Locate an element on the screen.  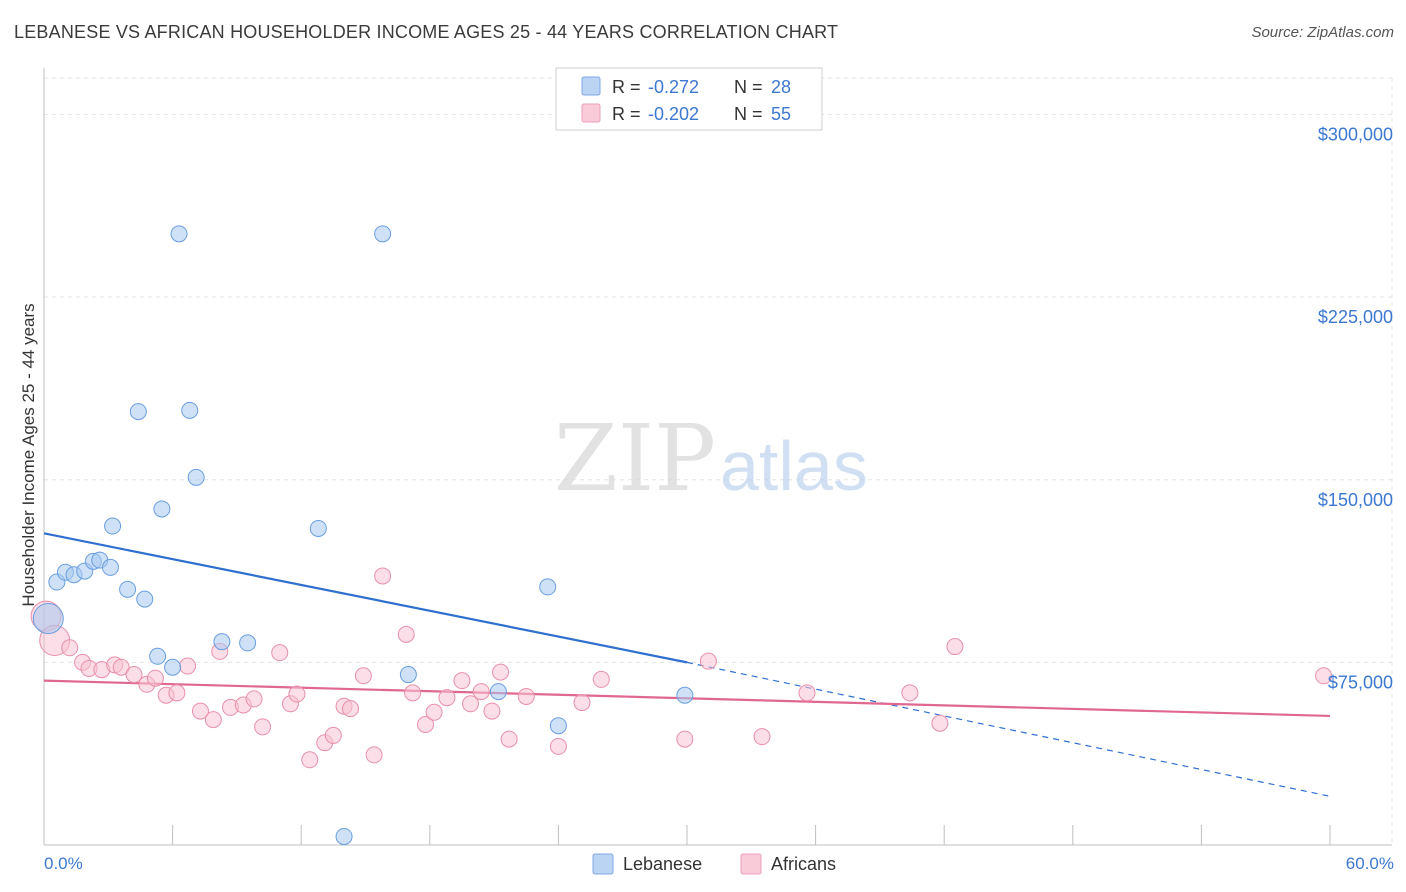
x-tick-label-max: 60.0% is located at coordinates (1370, 863).